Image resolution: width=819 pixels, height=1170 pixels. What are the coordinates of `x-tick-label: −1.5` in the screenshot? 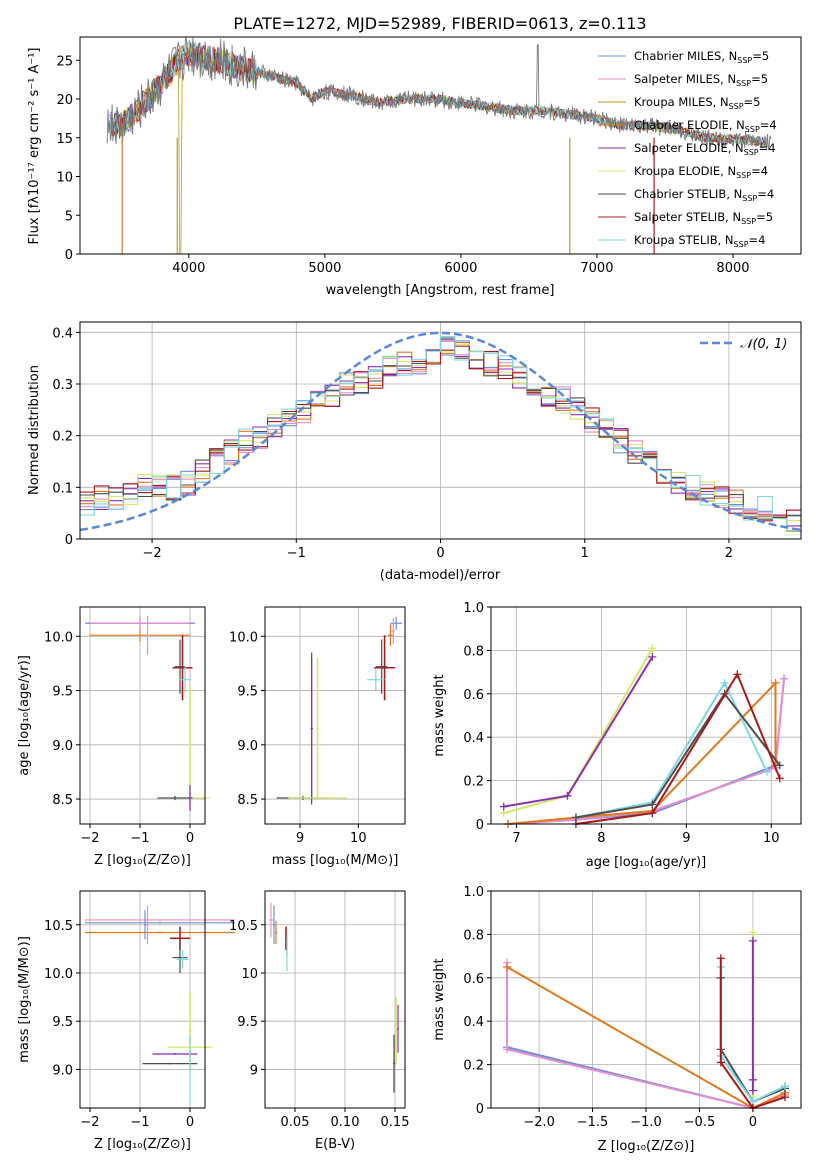 It's located at (593, 1122).